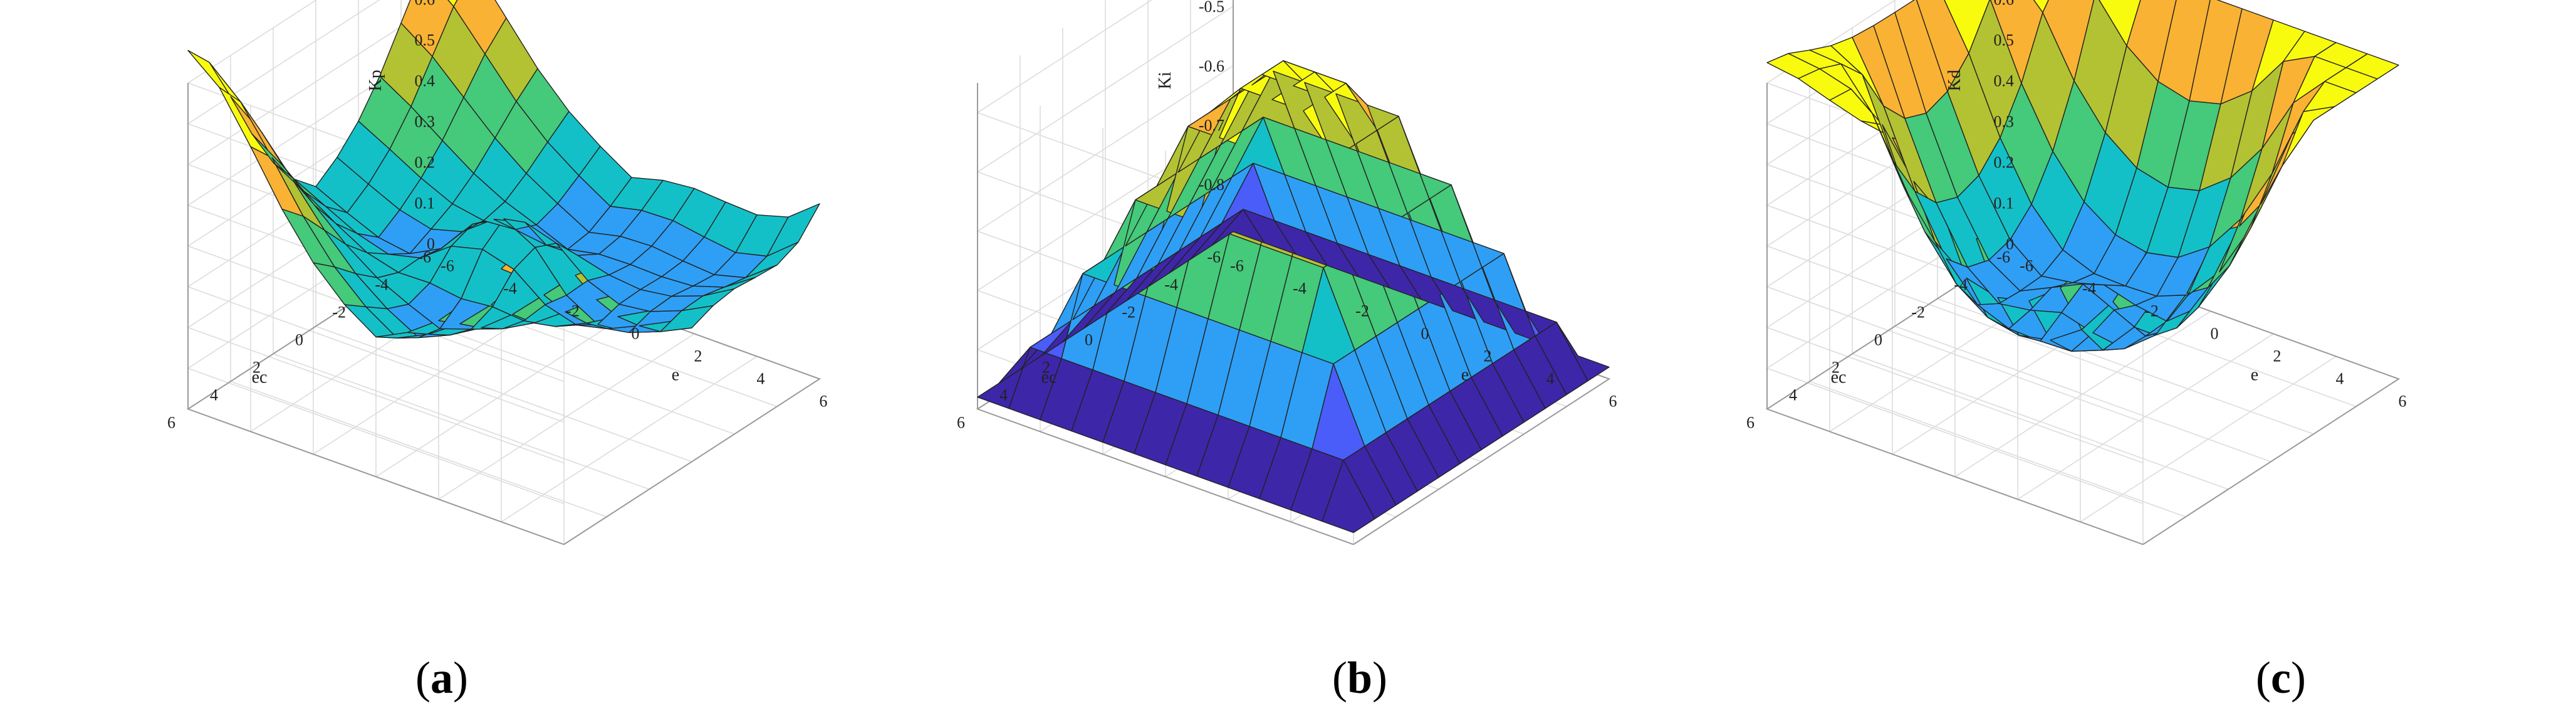  What do you see at coordinates (1359, 678) in the screenshot?
I see `caption-b: (b)` at bounding box center [1359, 678].